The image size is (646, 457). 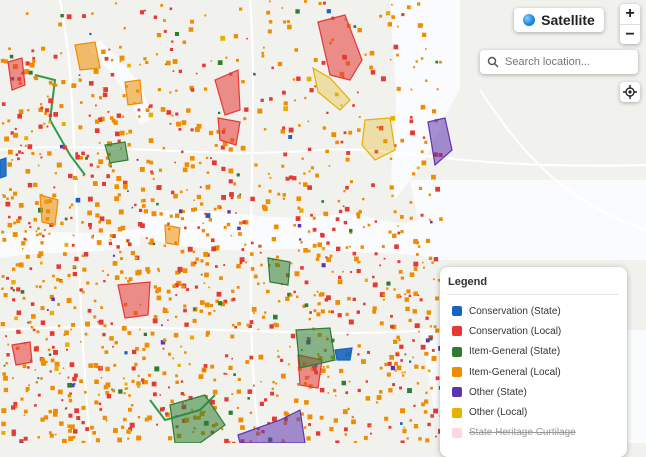 I want to click on legend-item: Other (State), so click(x=533, y=392).